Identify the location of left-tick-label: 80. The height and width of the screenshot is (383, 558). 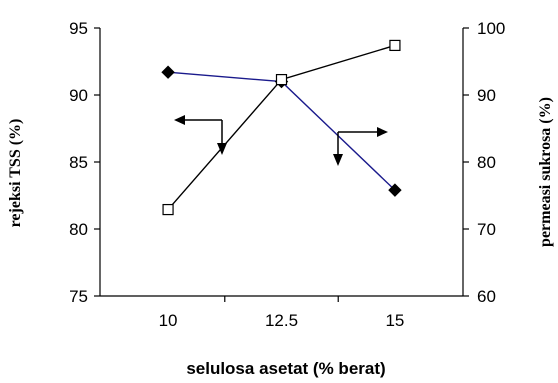
(78, 229).